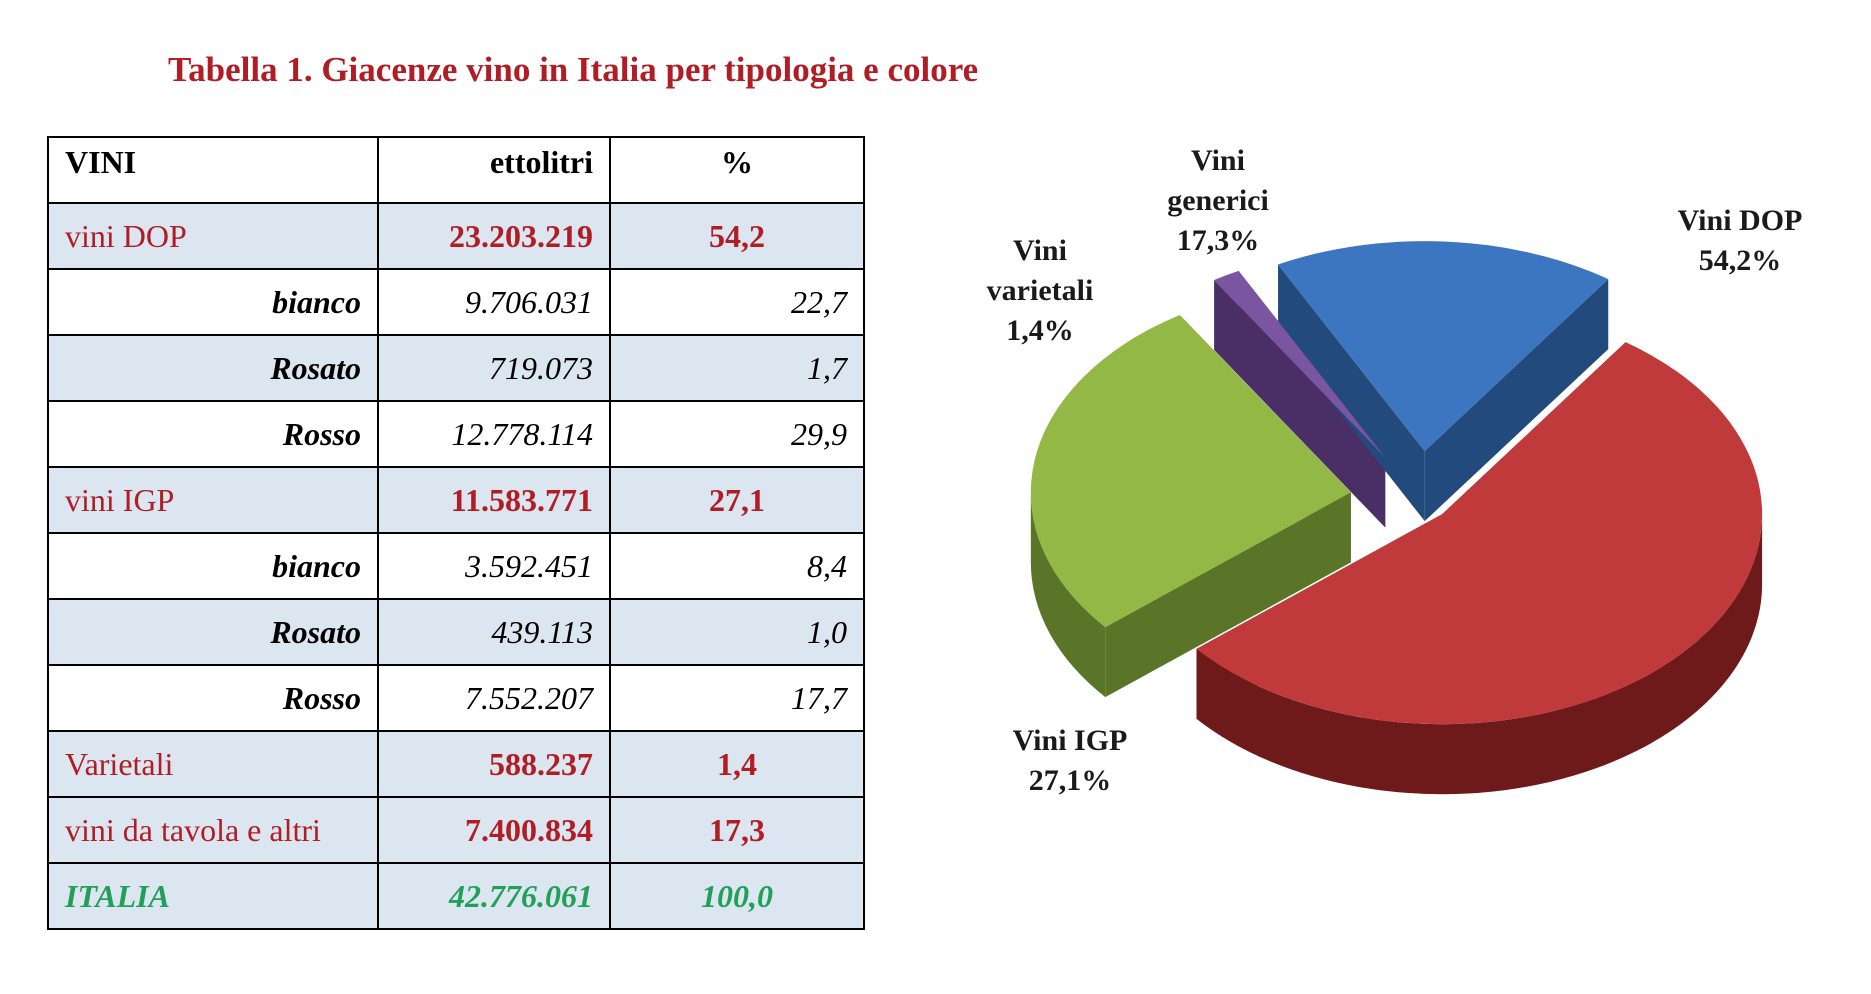  I want to click on pie-label-line: Vini DOP, so click(1740, 220).